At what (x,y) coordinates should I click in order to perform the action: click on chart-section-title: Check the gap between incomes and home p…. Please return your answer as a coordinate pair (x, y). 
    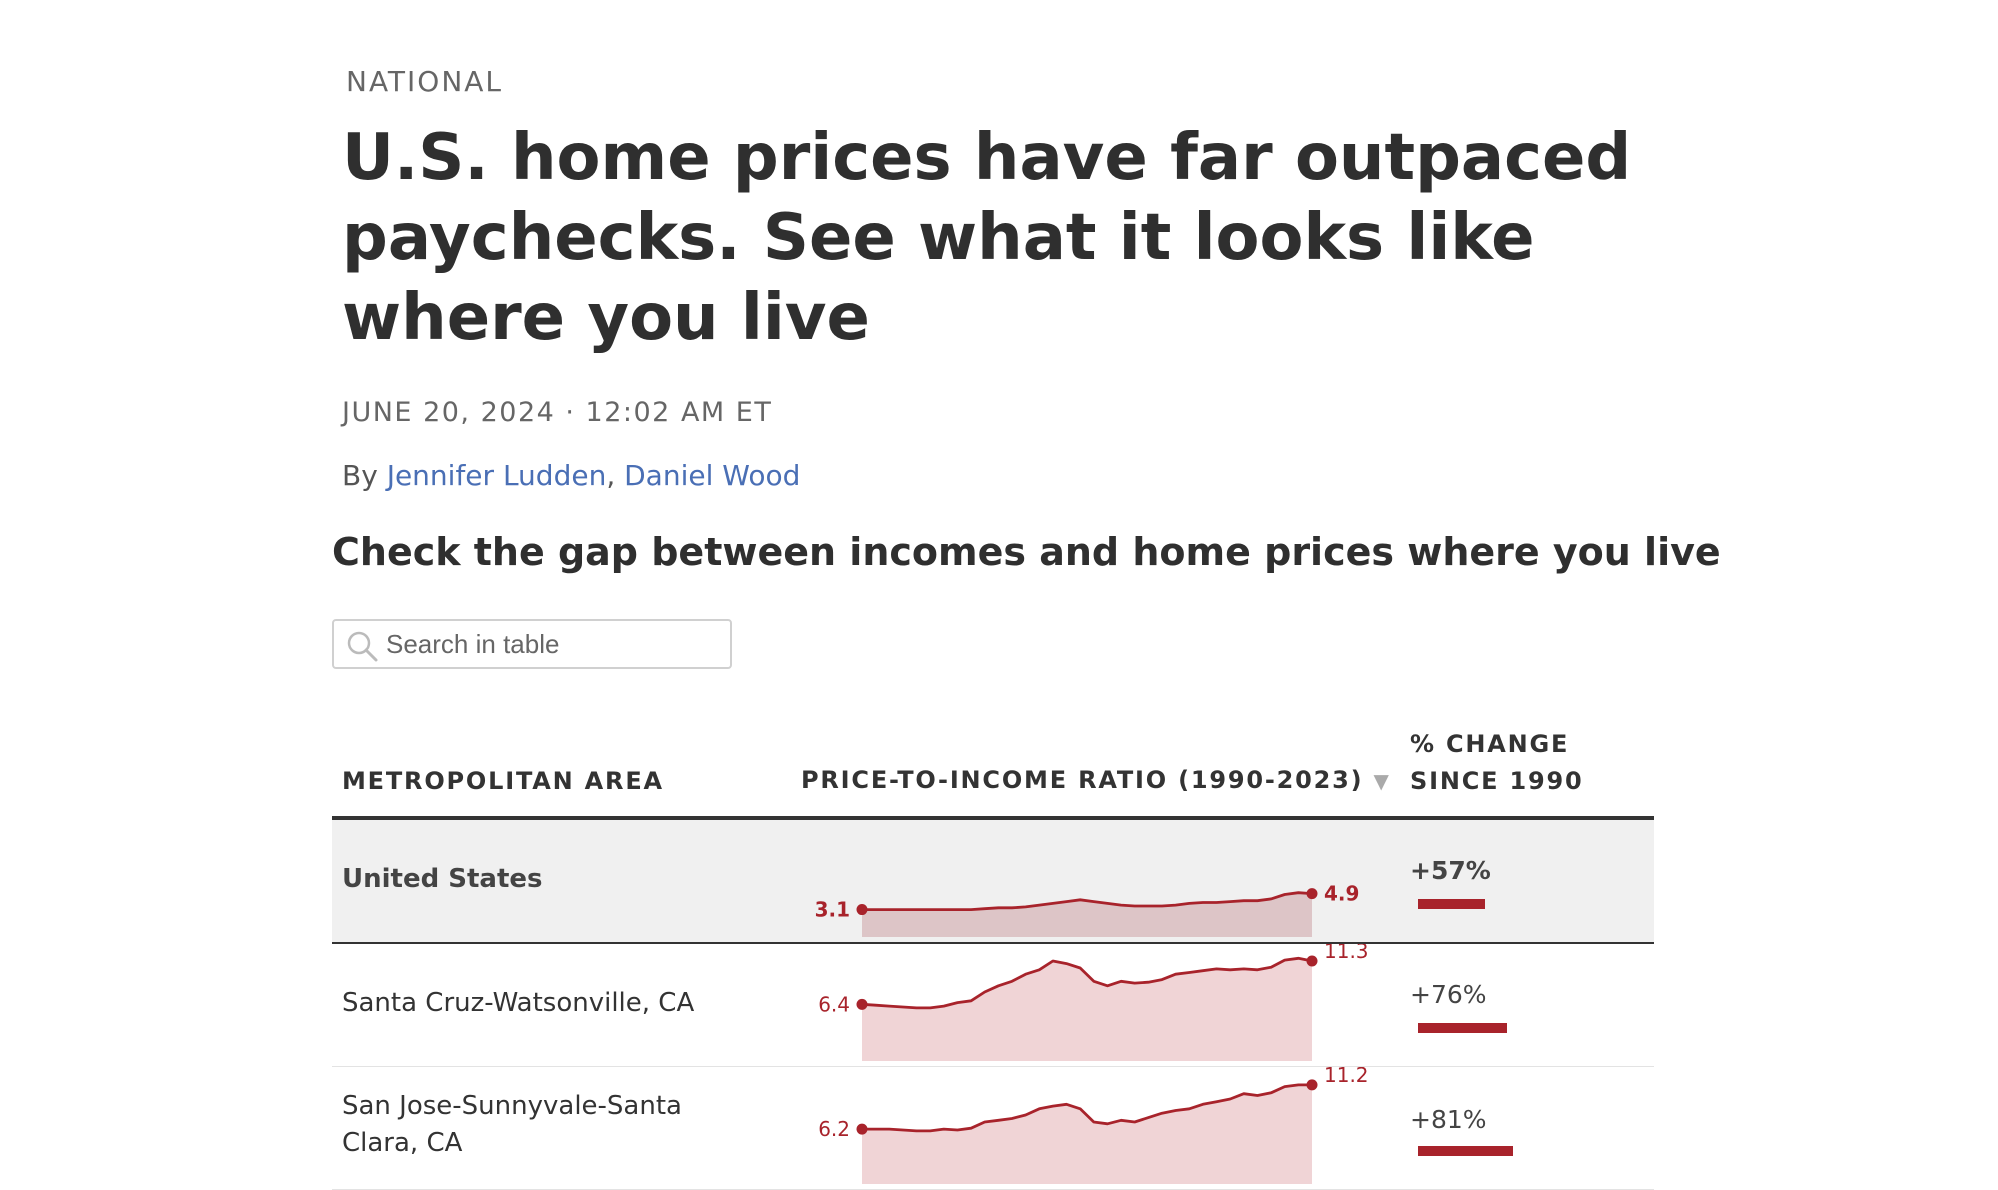
    Looking at the image, I should click on (1026, 552).